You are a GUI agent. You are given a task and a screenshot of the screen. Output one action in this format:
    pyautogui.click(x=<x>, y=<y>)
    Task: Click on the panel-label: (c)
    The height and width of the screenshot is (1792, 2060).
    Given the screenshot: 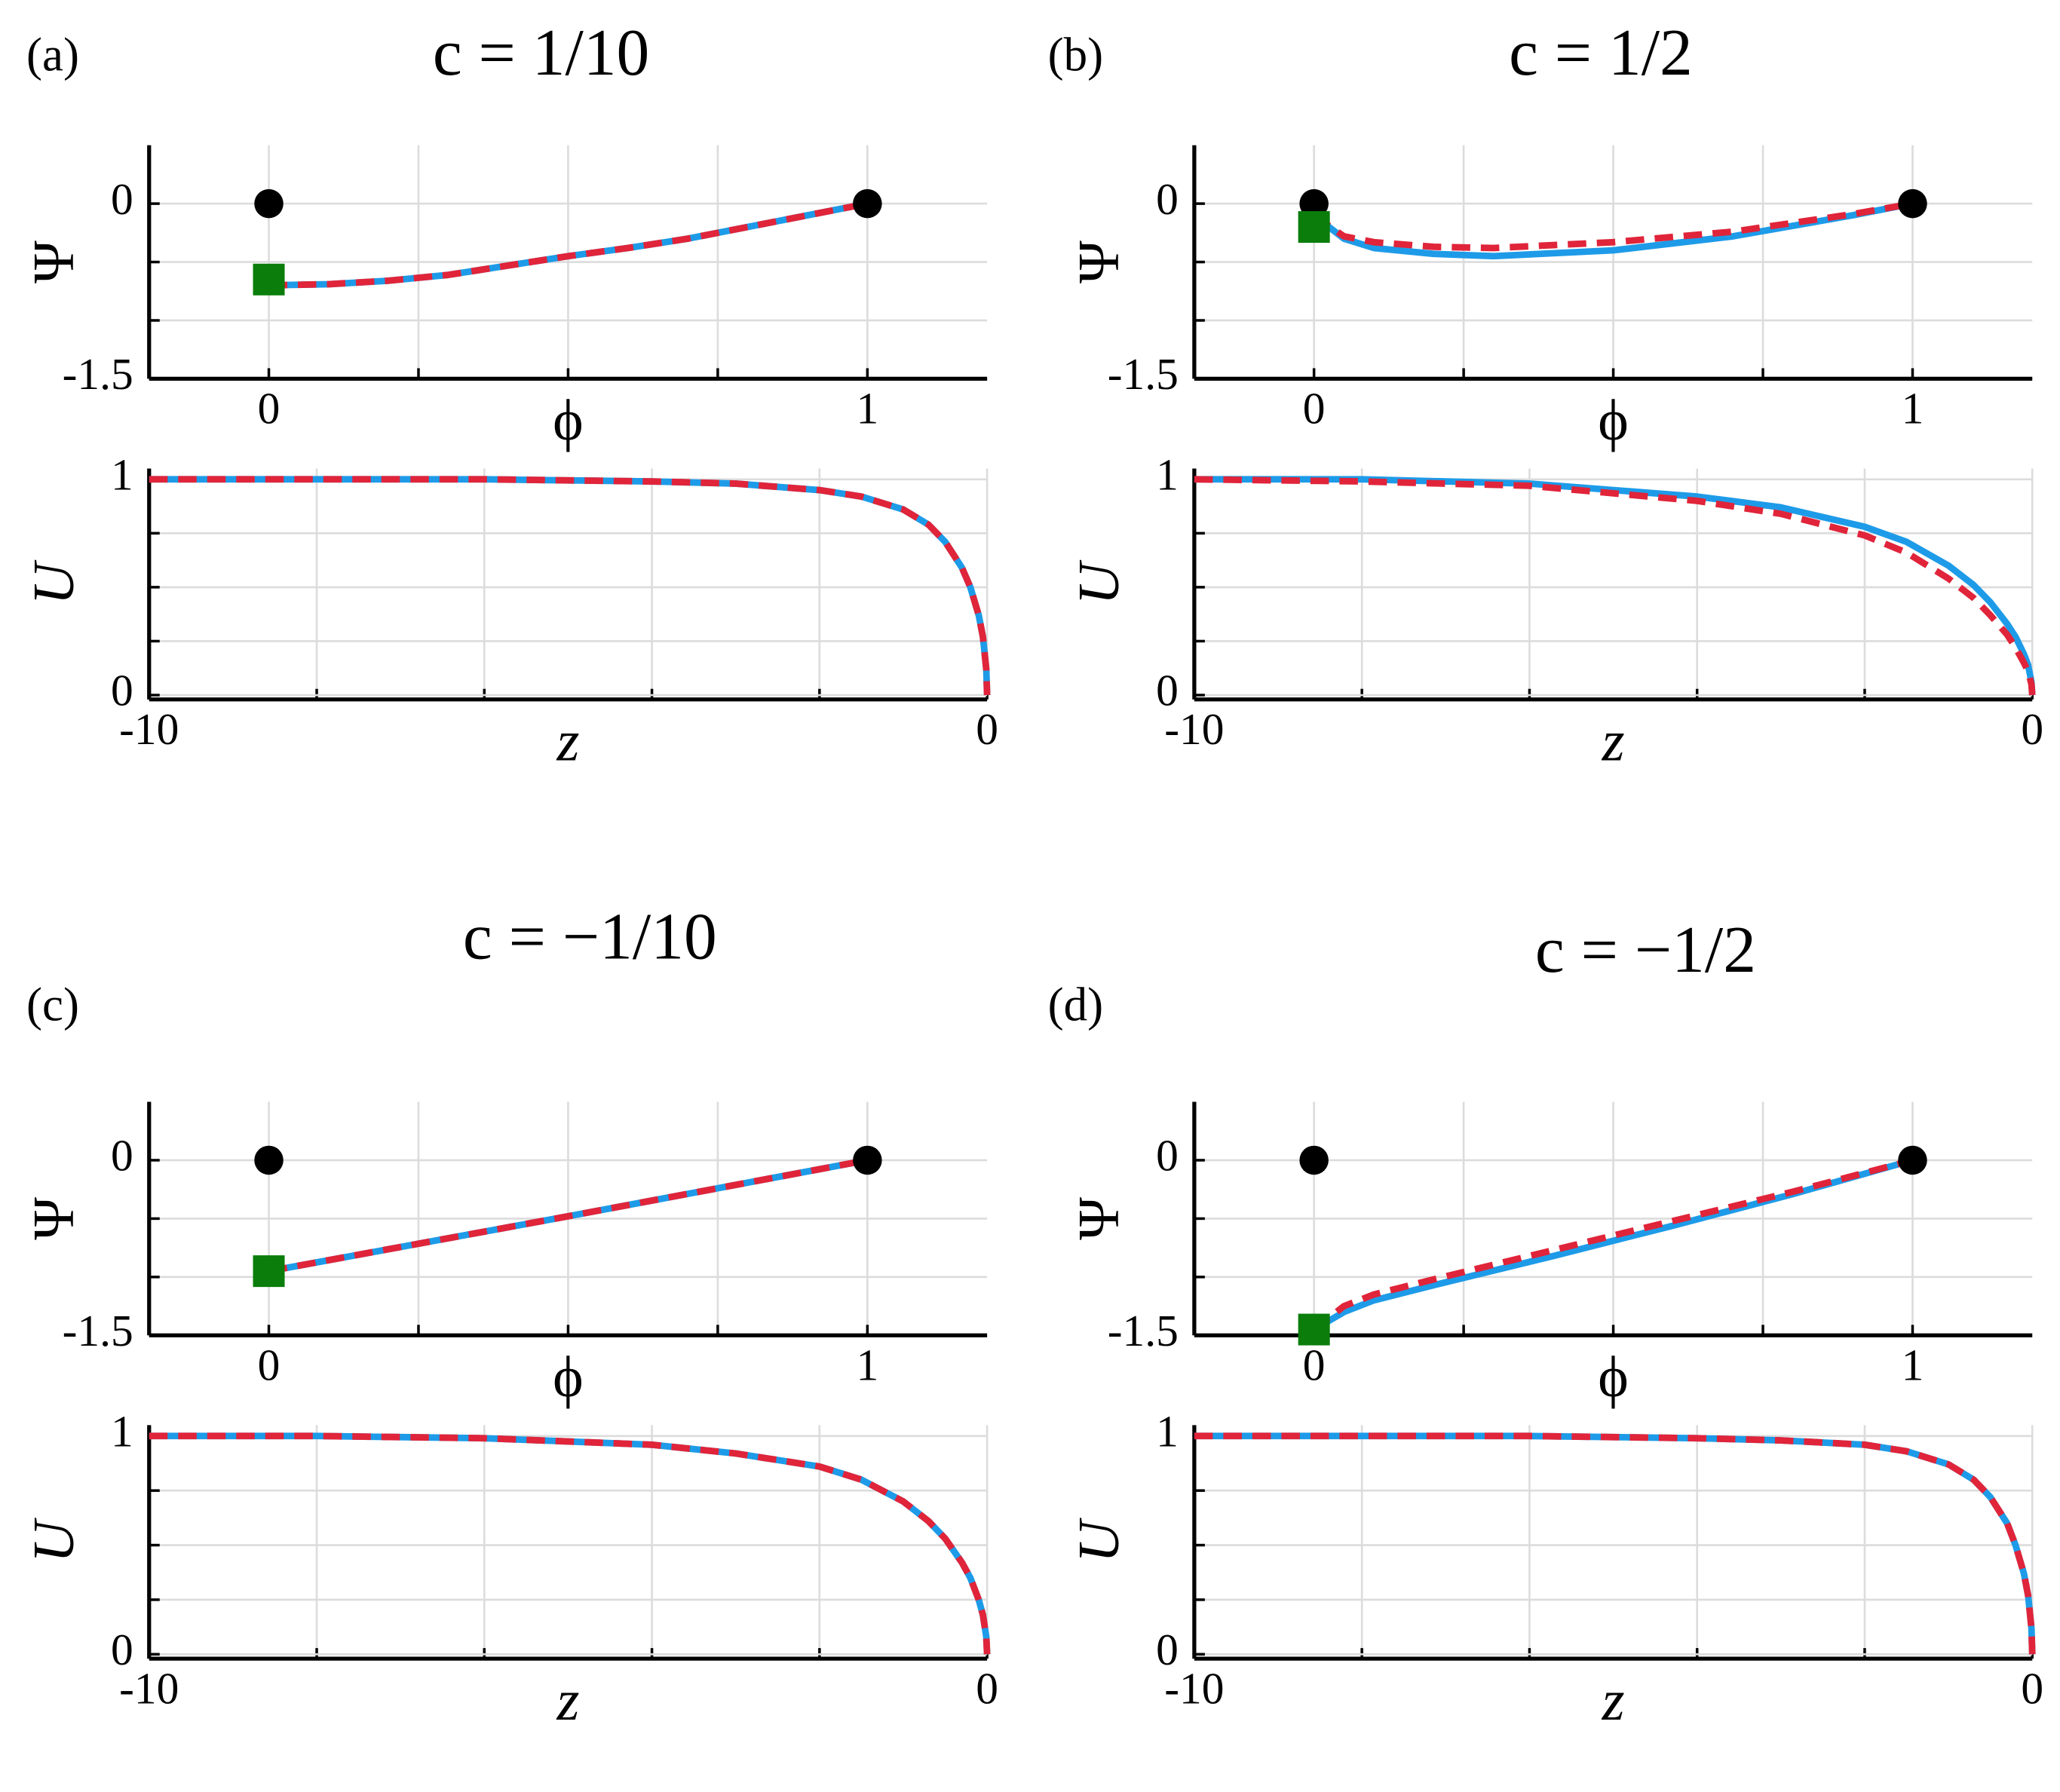 What is the action you would take?
    pyautogui.click(x=52, y=1005)
    